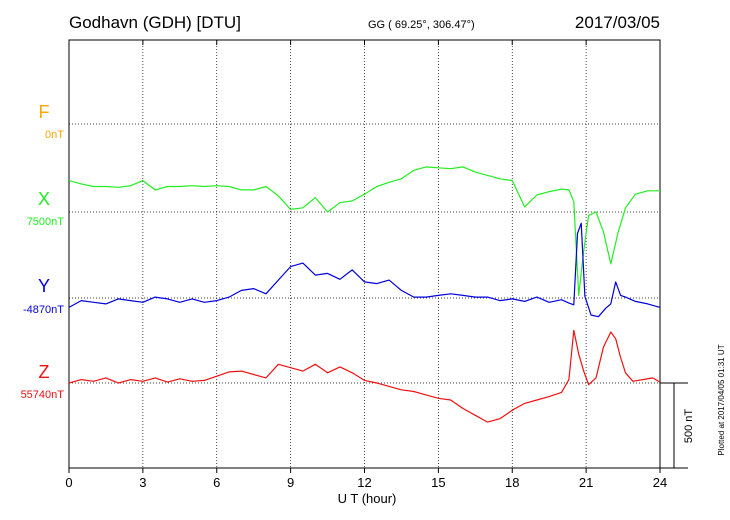 The height and width of the screenshot is (520, 730). I want to click on x-tick-label-0: 0, so click(68, 482).